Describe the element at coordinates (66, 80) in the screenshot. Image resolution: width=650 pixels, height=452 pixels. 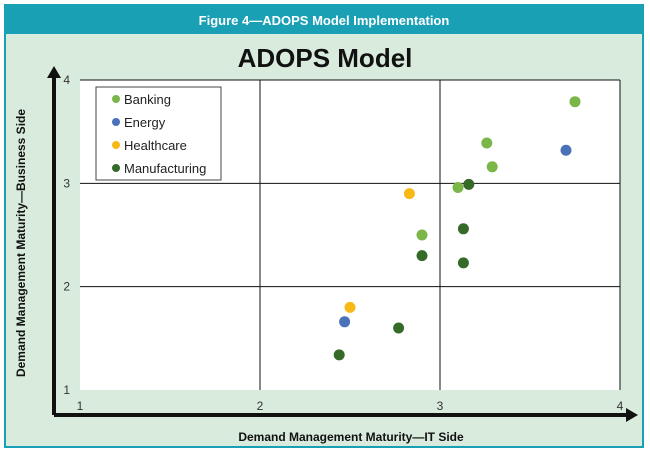
I see `y-tick-label: 4` at that location.